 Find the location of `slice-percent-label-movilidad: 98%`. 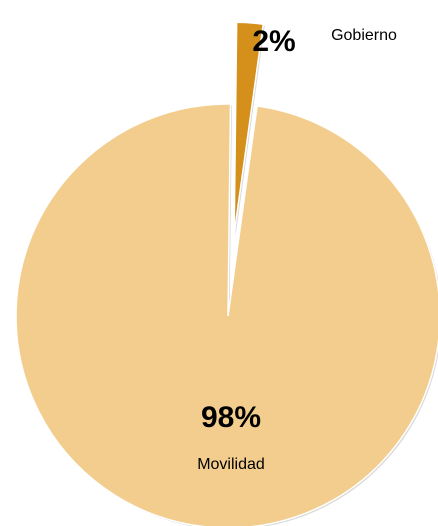

slice-percent-label-movilidad: 98% is located at coordinates (231, 417).